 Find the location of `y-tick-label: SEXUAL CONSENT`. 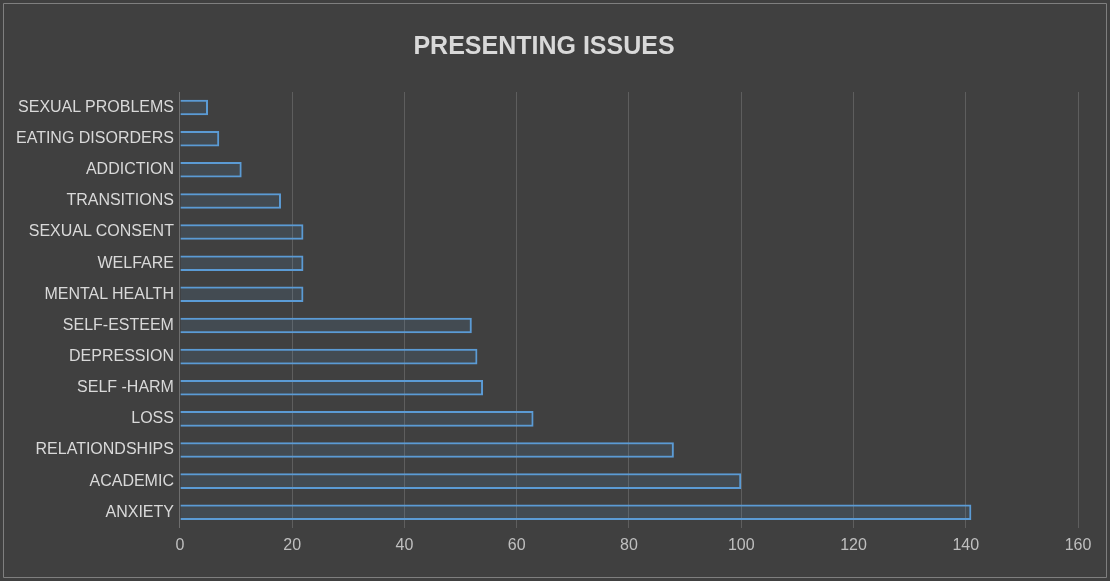

y-tick-label: SEXUAL CONSENT is located at coordinates (101, 231).